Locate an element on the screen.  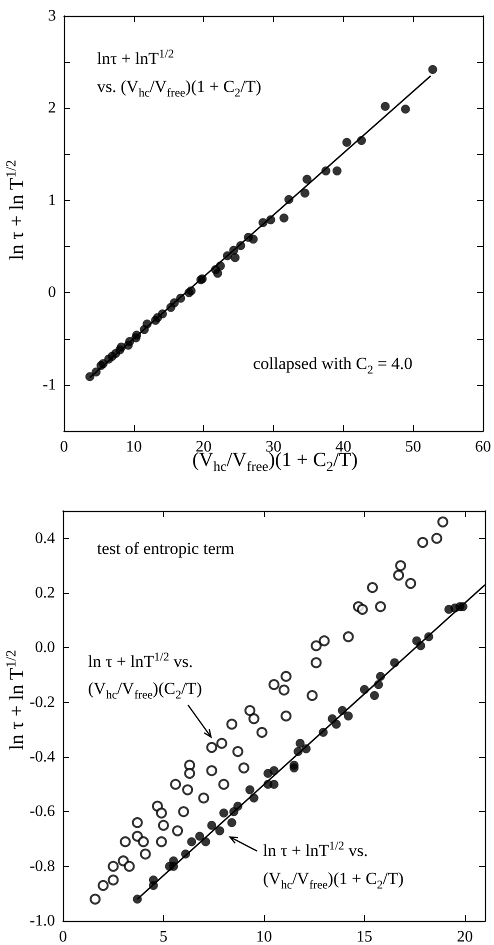
x-tick-label: 15 is located at coordinates (364, 936).